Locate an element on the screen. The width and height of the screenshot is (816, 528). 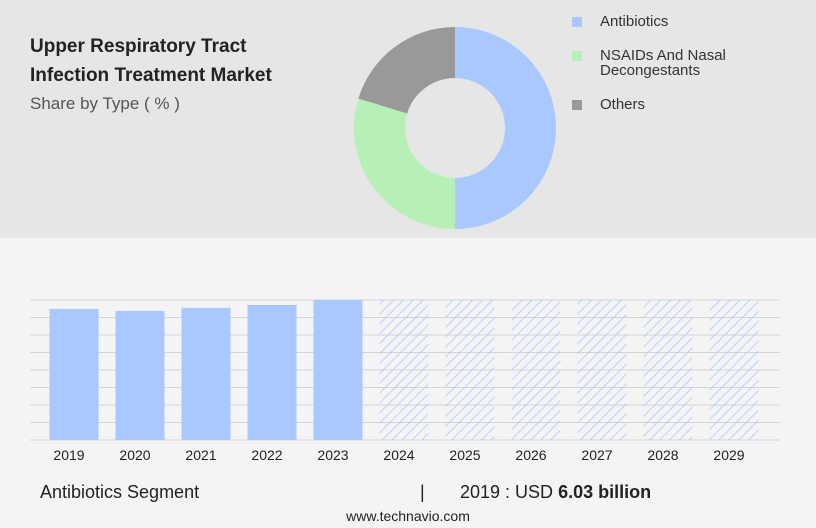
highlight-value: 6.03 billion is located at coordinates (605, 492).